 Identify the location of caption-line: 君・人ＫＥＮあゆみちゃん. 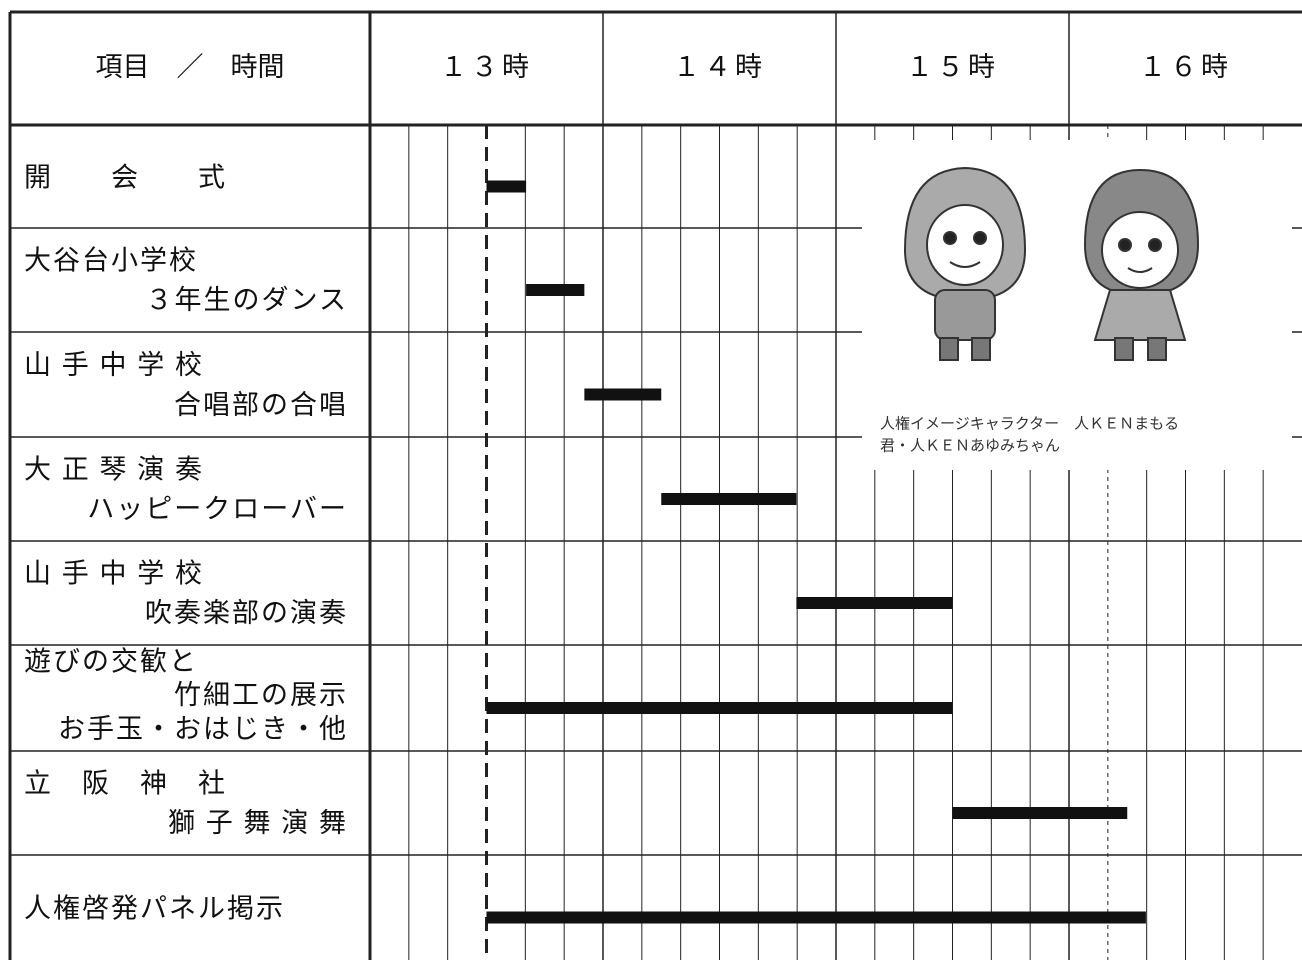
(970, 445).